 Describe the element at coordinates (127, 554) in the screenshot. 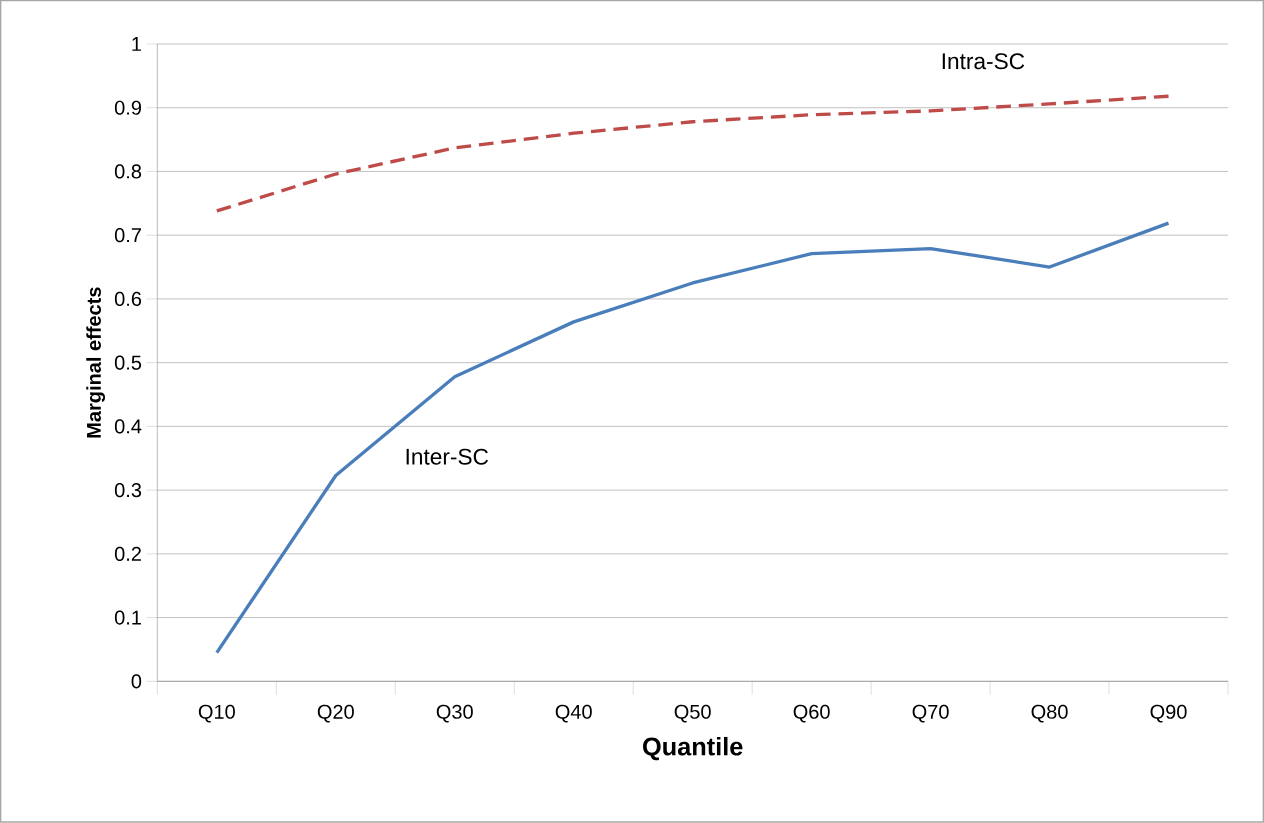

I see `y-tick-label: 0.2` at that location.